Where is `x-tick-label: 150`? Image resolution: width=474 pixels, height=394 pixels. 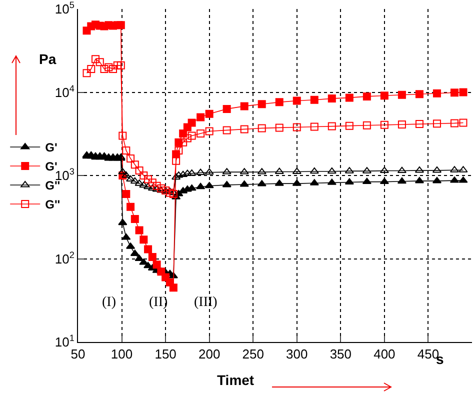 x-tick-label: 150 is located at coordinates (165, 354).